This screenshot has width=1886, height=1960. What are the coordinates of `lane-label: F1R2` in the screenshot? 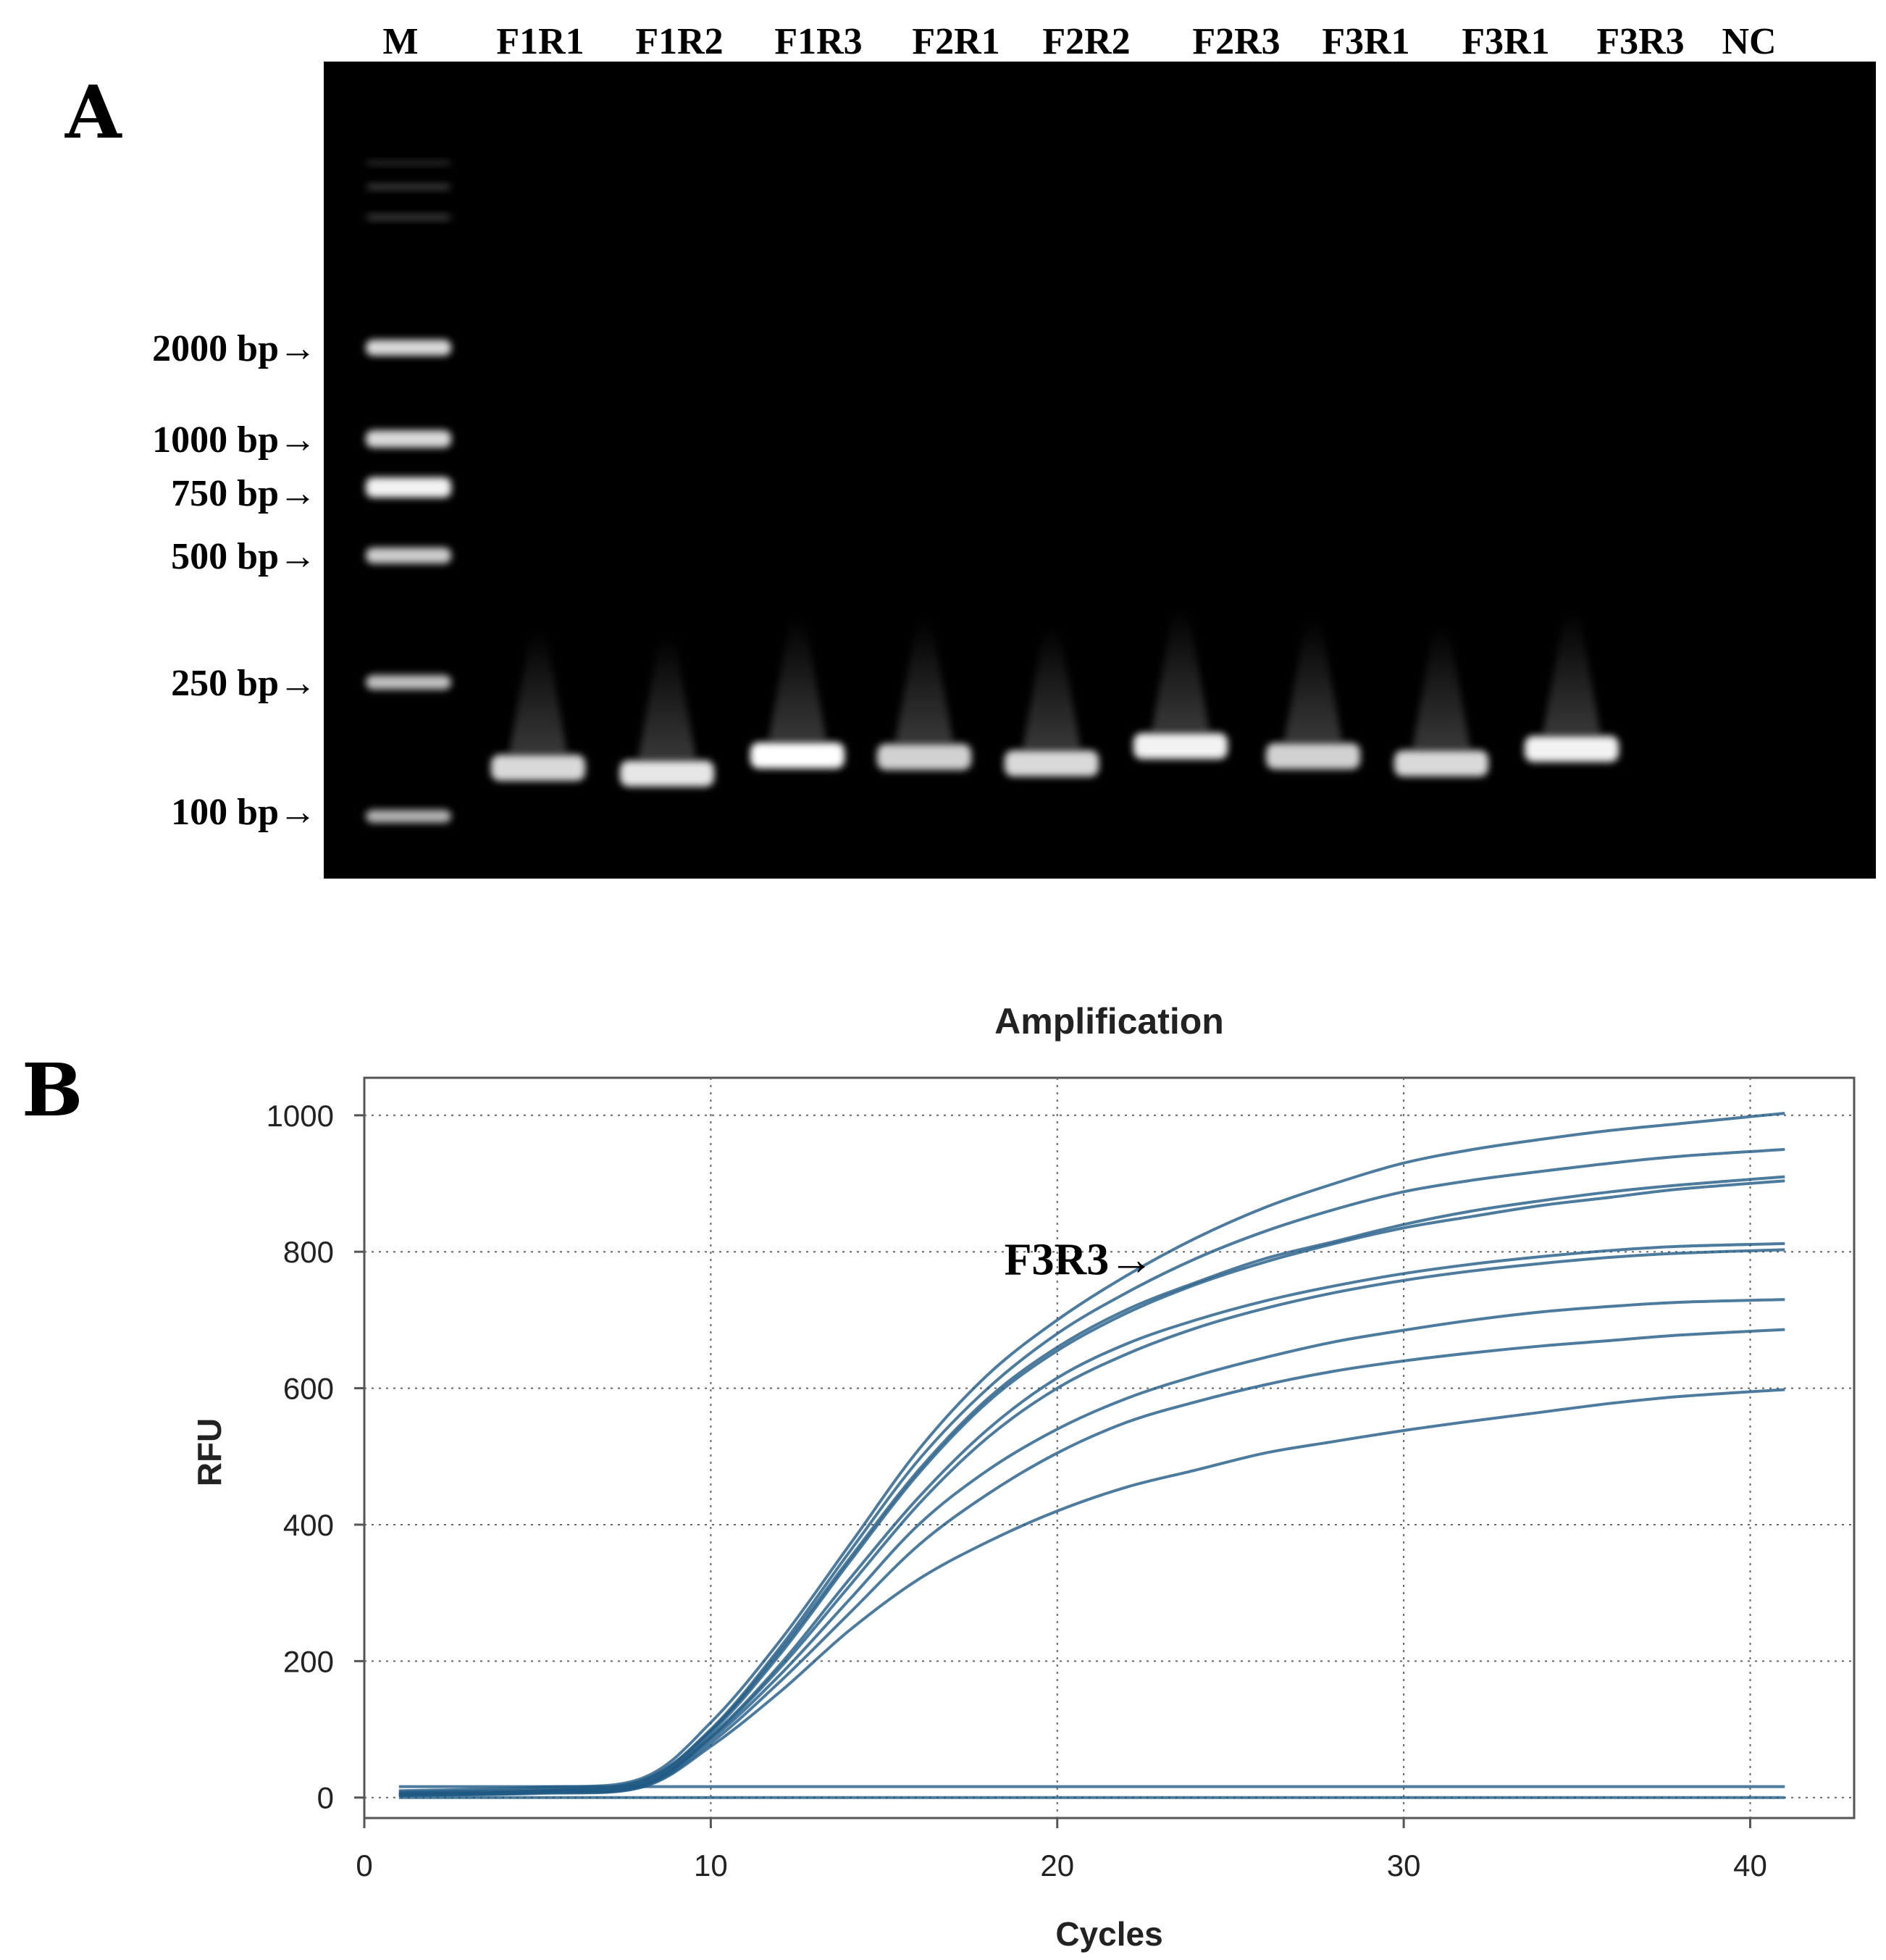 It's located at (679, 41).